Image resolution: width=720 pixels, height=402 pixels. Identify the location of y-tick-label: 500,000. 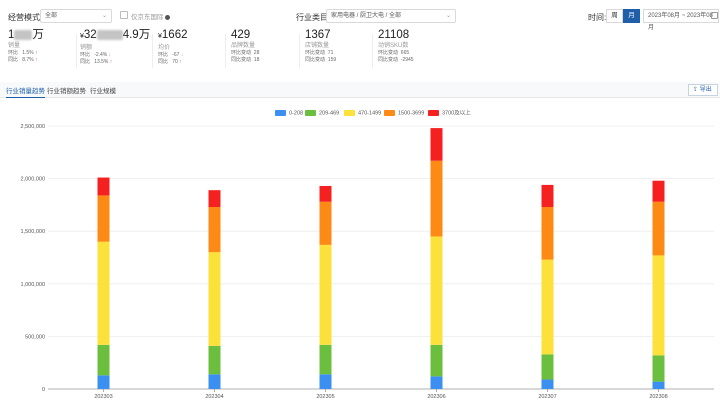
(35, 337).